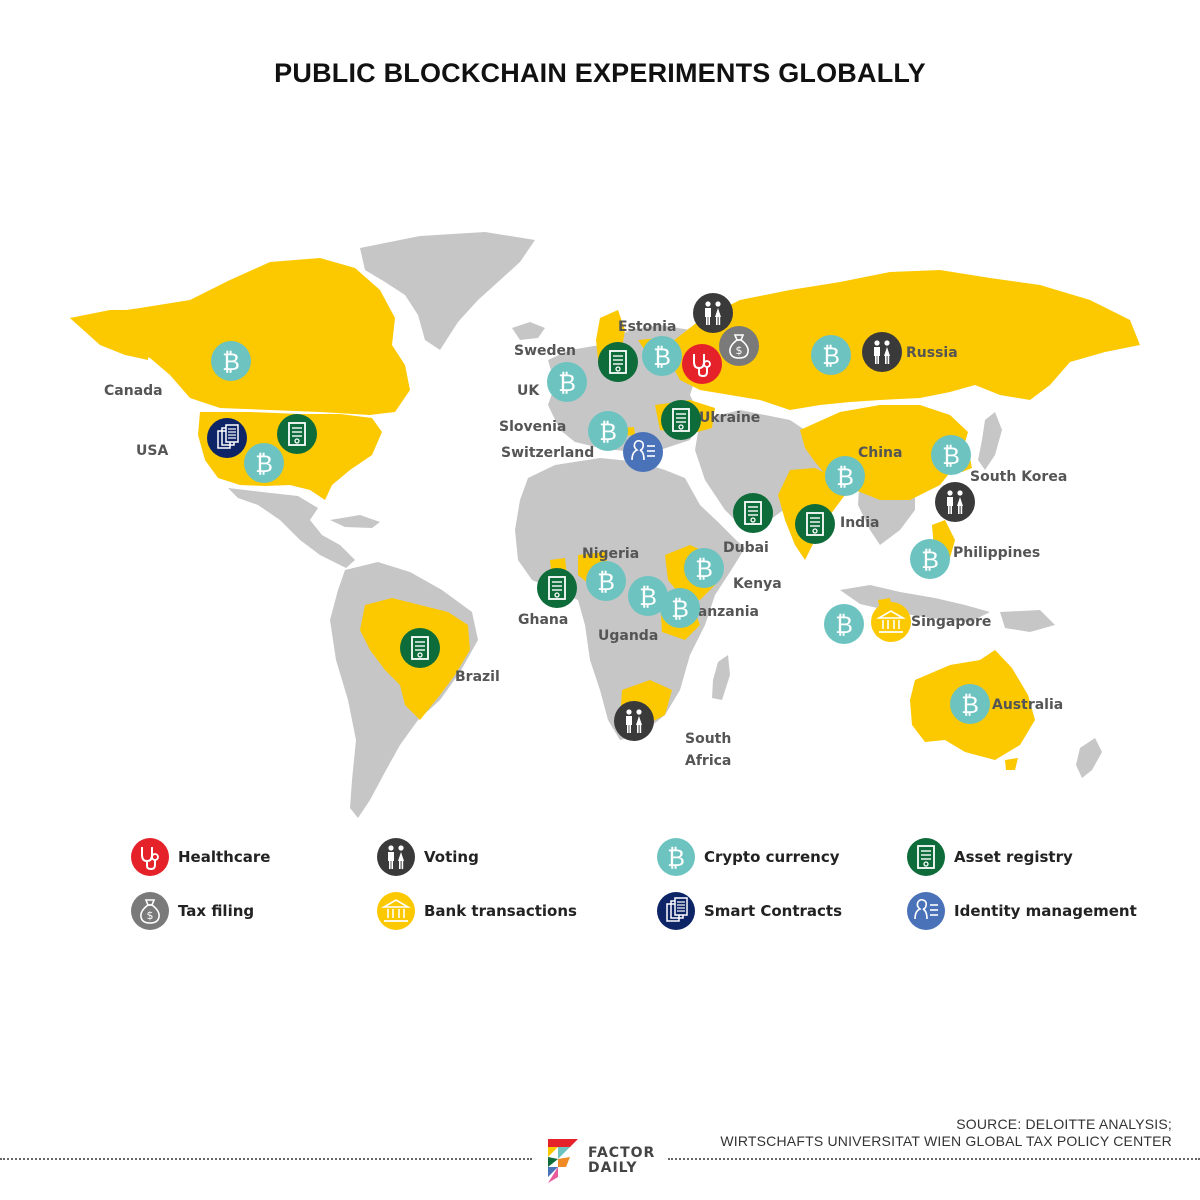 Image resolution: width=1200 pixels, height=1200 pixels. Describe the element at coordinates (227, 438) in the screenshot. I see `marker-usa-smart` at that location.